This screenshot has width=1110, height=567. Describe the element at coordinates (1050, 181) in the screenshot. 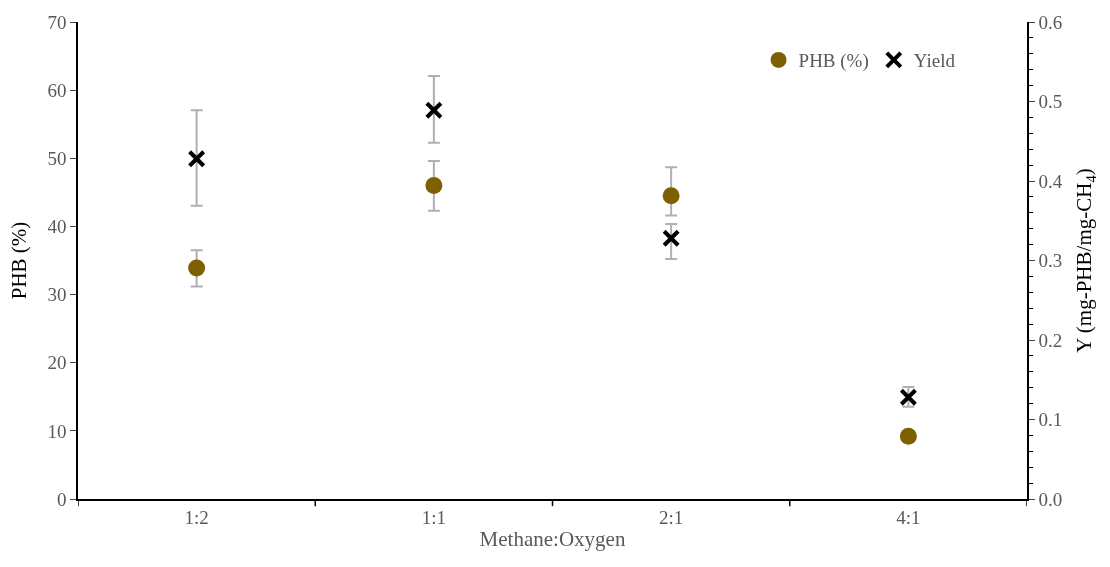

I see `y2-tick-label: 0.4` at that location.